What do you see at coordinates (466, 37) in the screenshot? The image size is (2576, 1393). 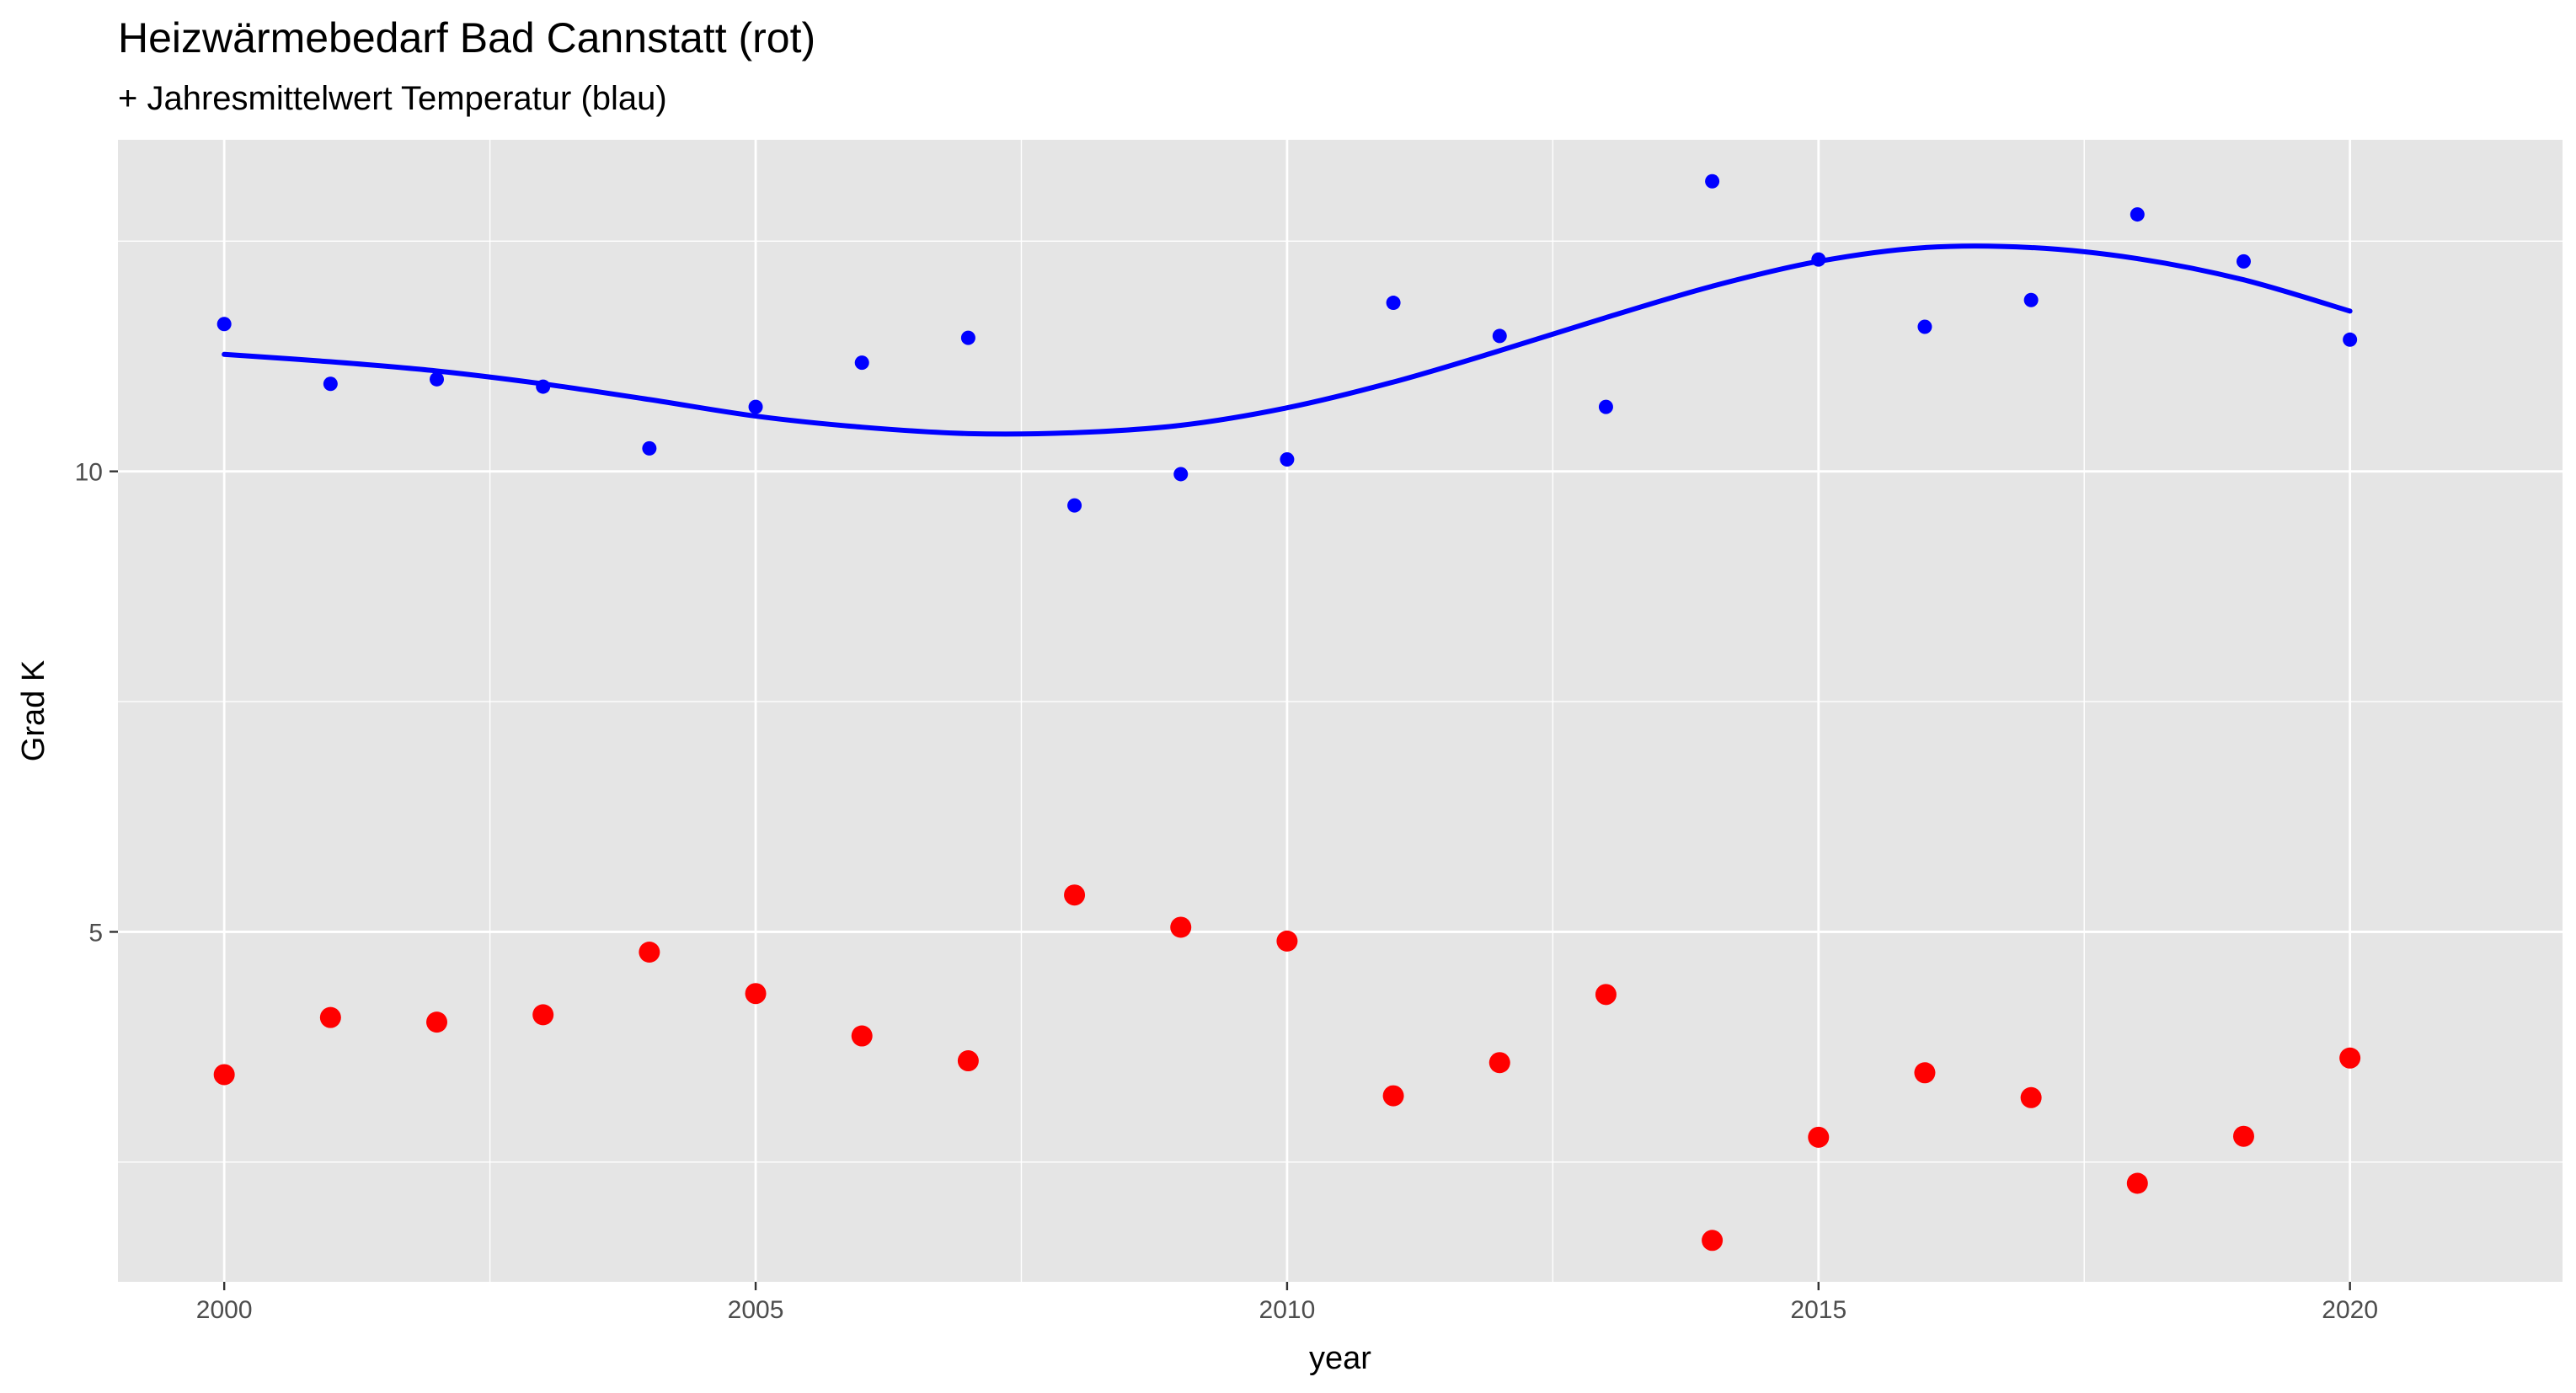 I see `chart-title: Heizwärmebedarf Bad Cannstatt (rot)` at bounding box center [466, 37].